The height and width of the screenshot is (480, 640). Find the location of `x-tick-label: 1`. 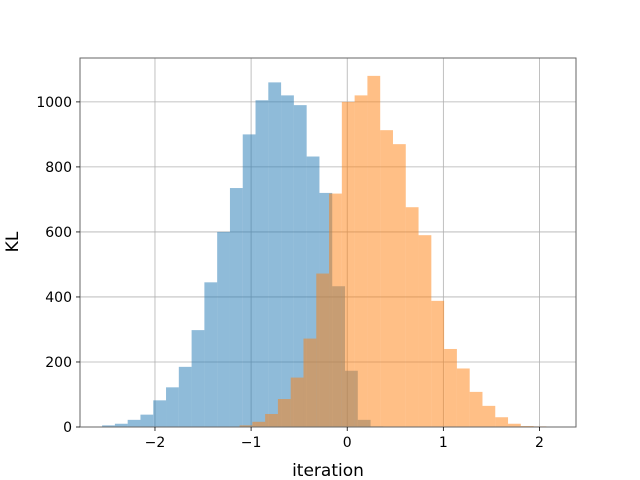

x-tick-label: 1 is located at coordinates (443, 443).